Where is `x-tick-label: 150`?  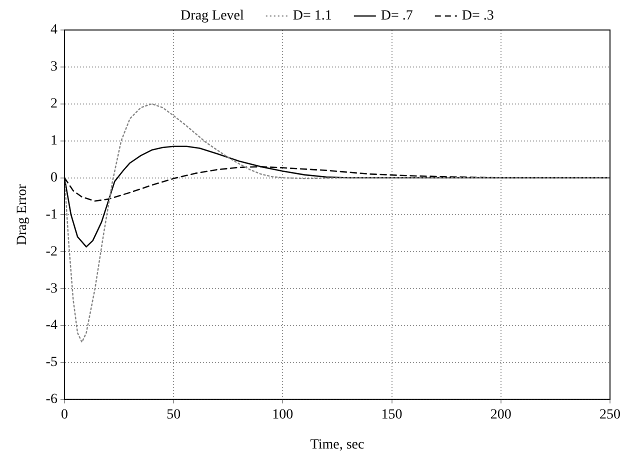
x-tick-label: 150 is located at coordinates (391, 414).